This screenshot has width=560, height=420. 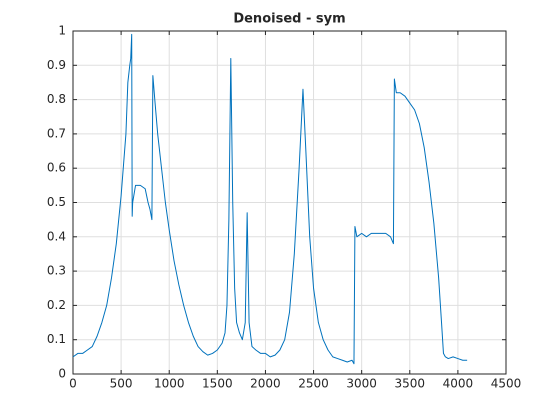 What do you see at coordinates (289, 19) in the screenshot?
I see `chart-title: Denoised - sym` at bounding box center [289, 19].